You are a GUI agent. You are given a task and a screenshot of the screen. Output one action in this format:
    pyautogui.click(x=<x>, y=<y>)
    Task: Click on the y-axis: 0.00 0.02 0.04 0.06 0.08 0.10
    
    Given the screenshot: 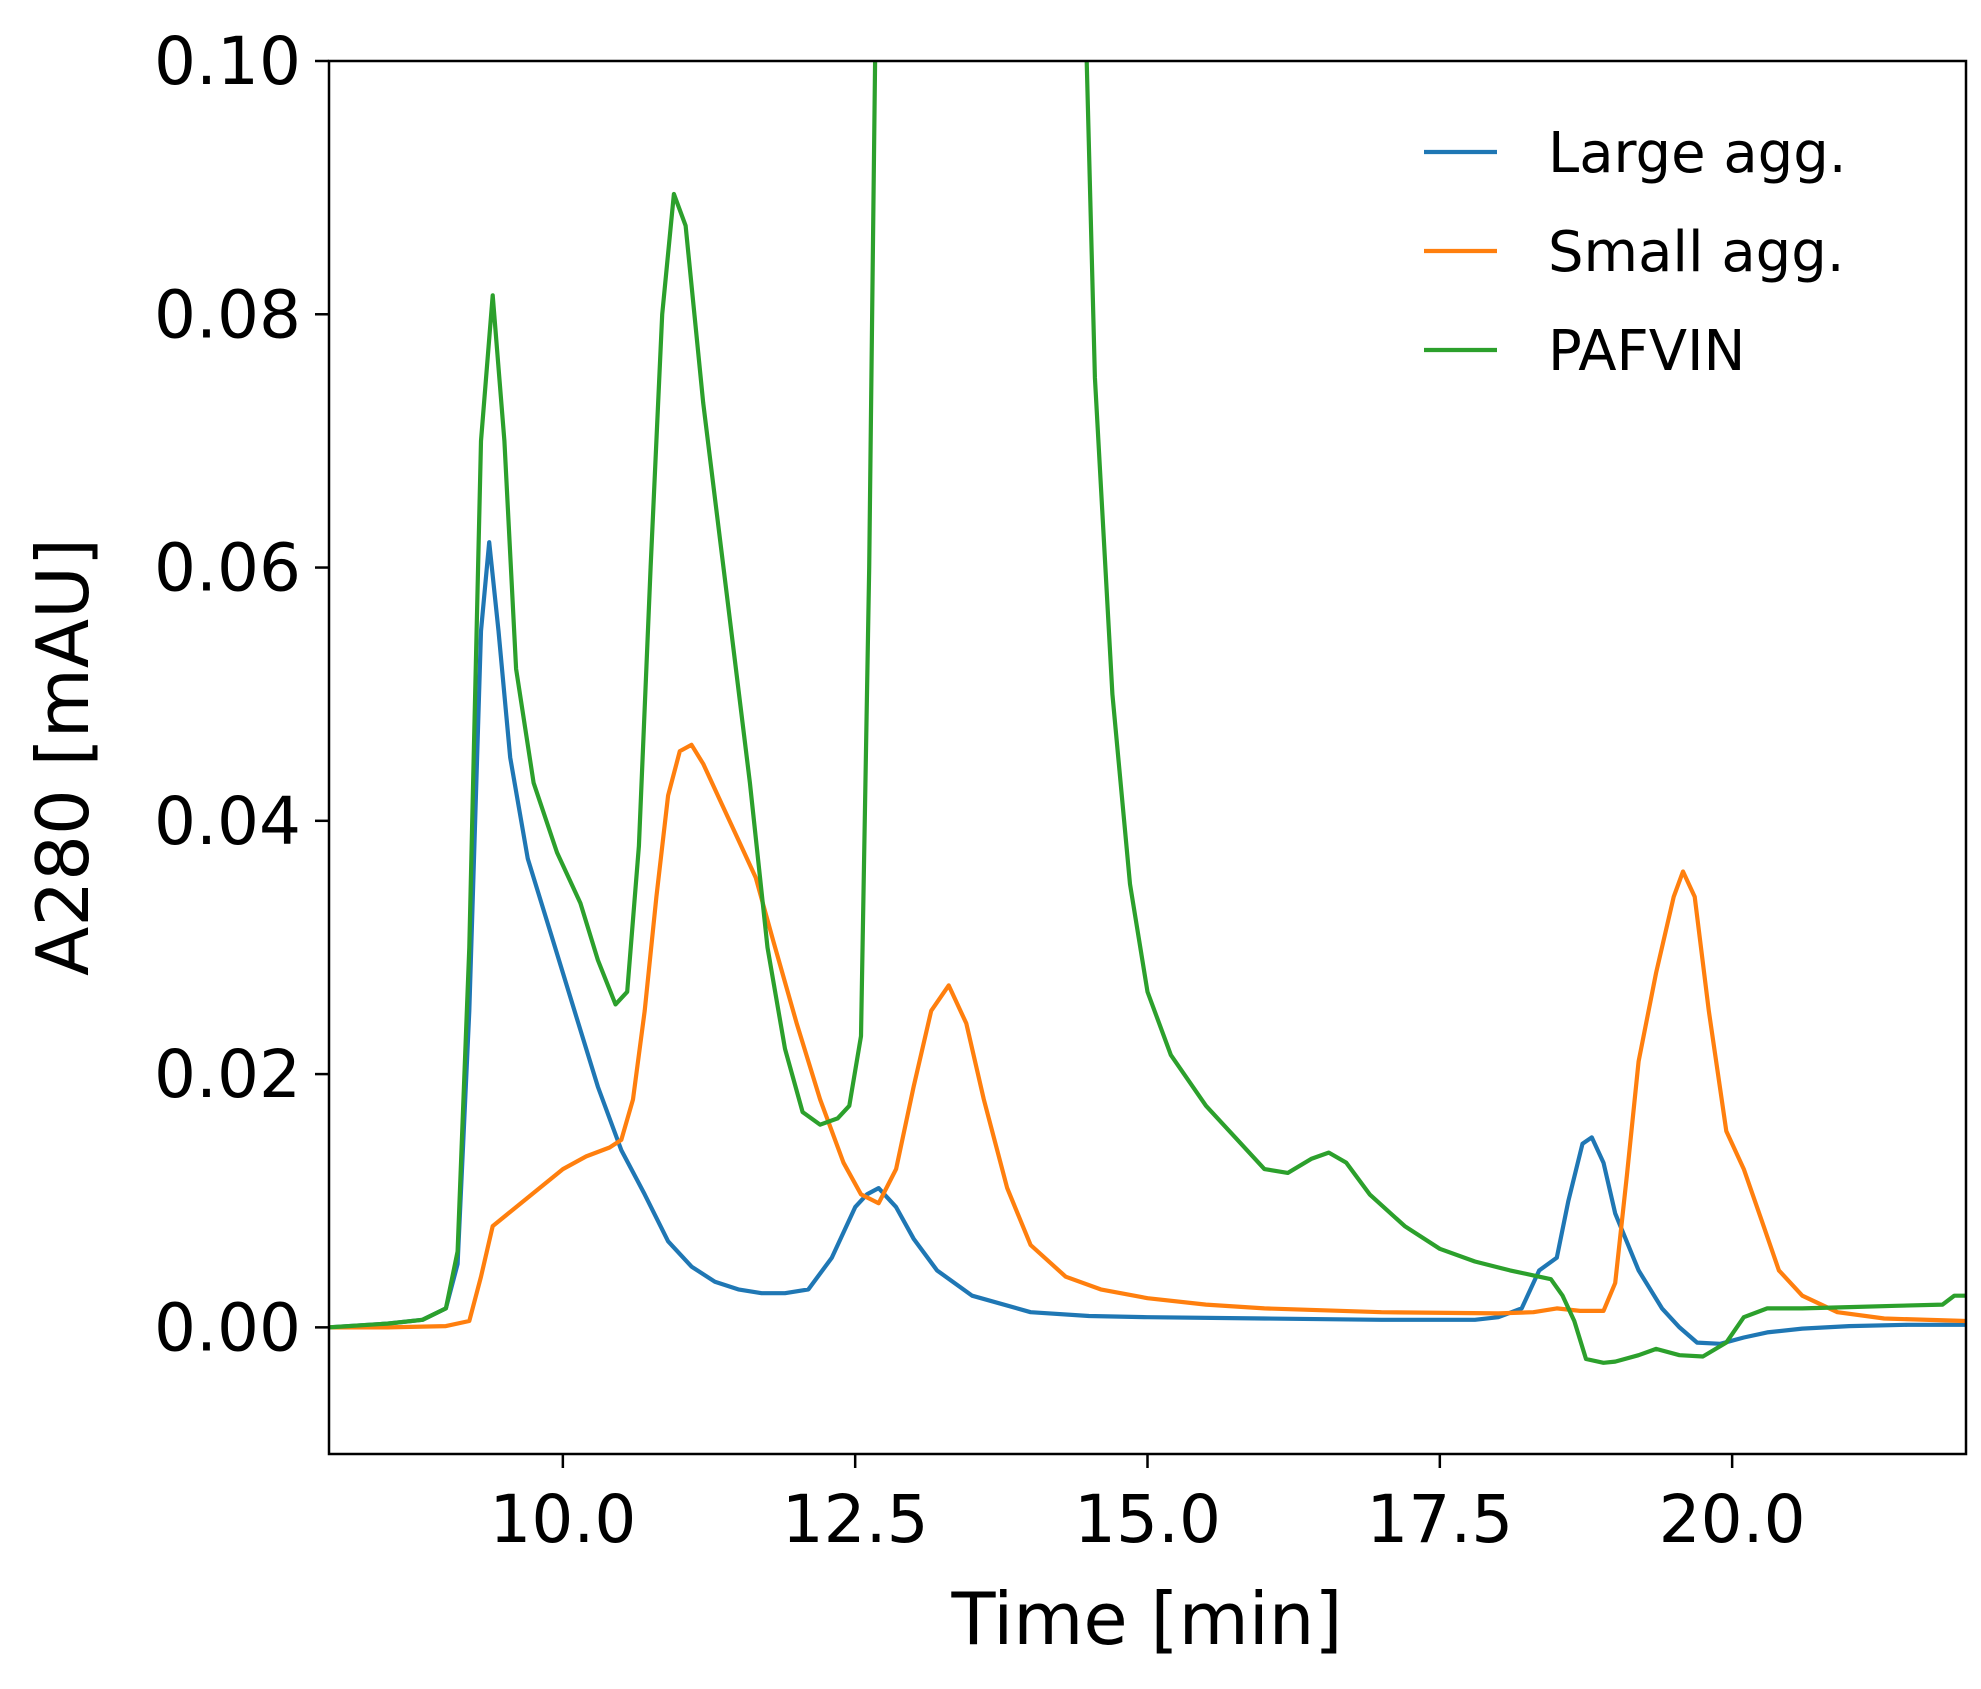 What is the action you would take?
    pyautogui.click(x=241, y=694)
    